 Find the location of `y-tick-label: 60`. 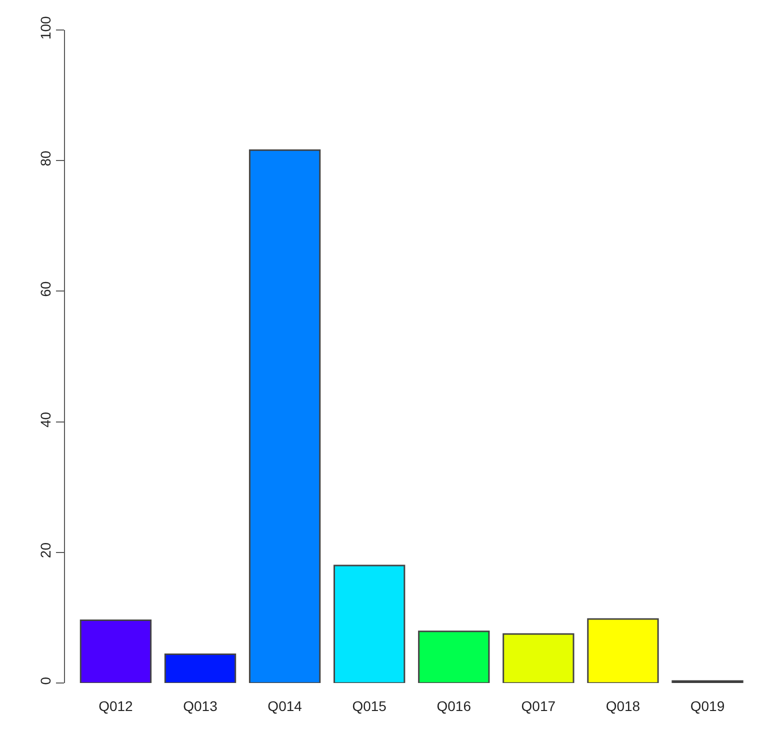

y-tick-label: 60 is located at coordinates (45, 289).